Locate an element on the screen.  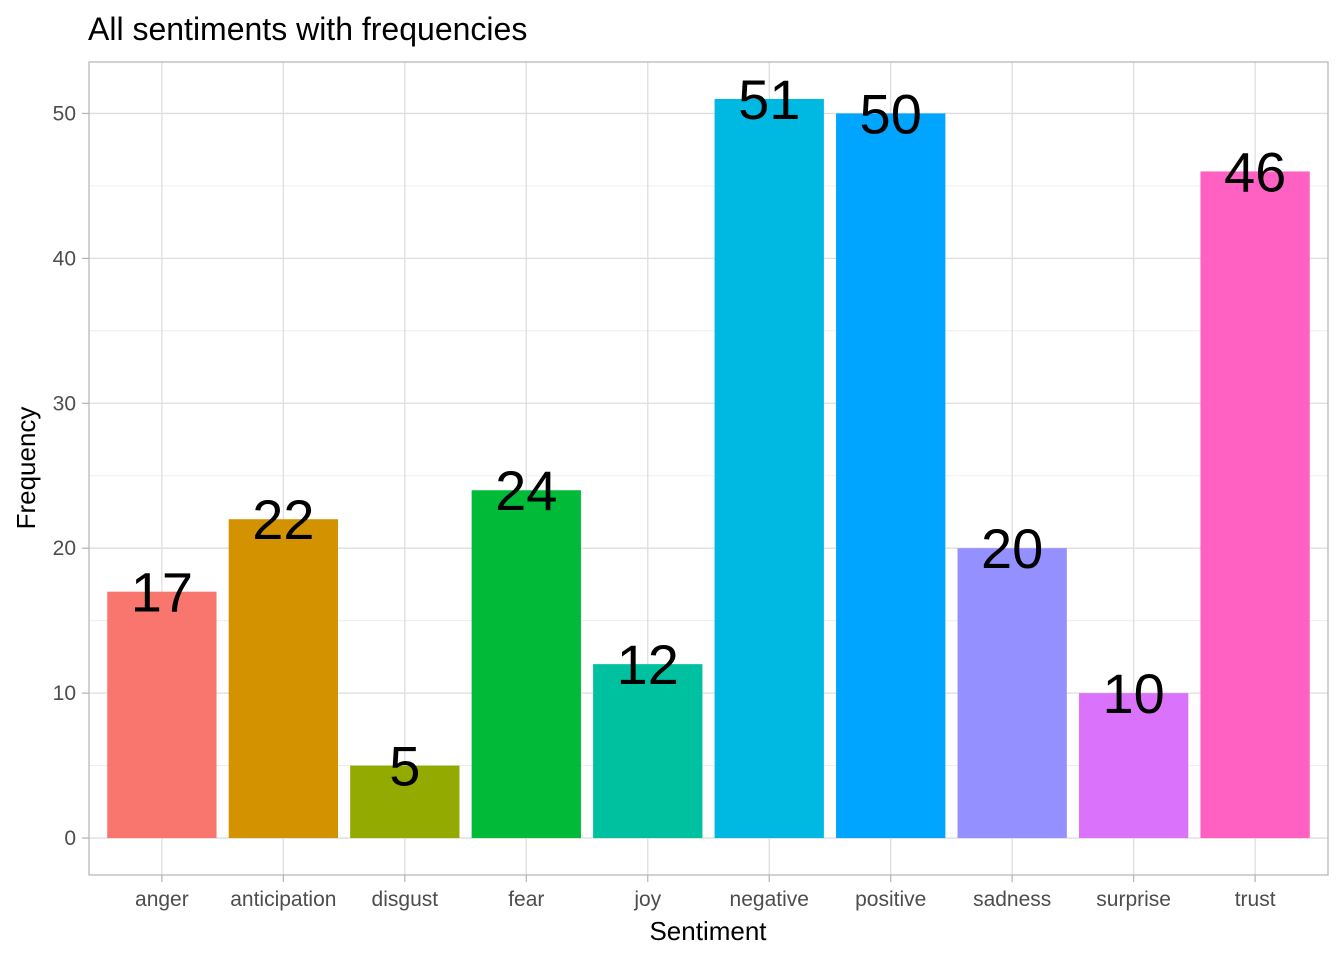
x-tick-label: disgust is located at coordinates (405, 899).